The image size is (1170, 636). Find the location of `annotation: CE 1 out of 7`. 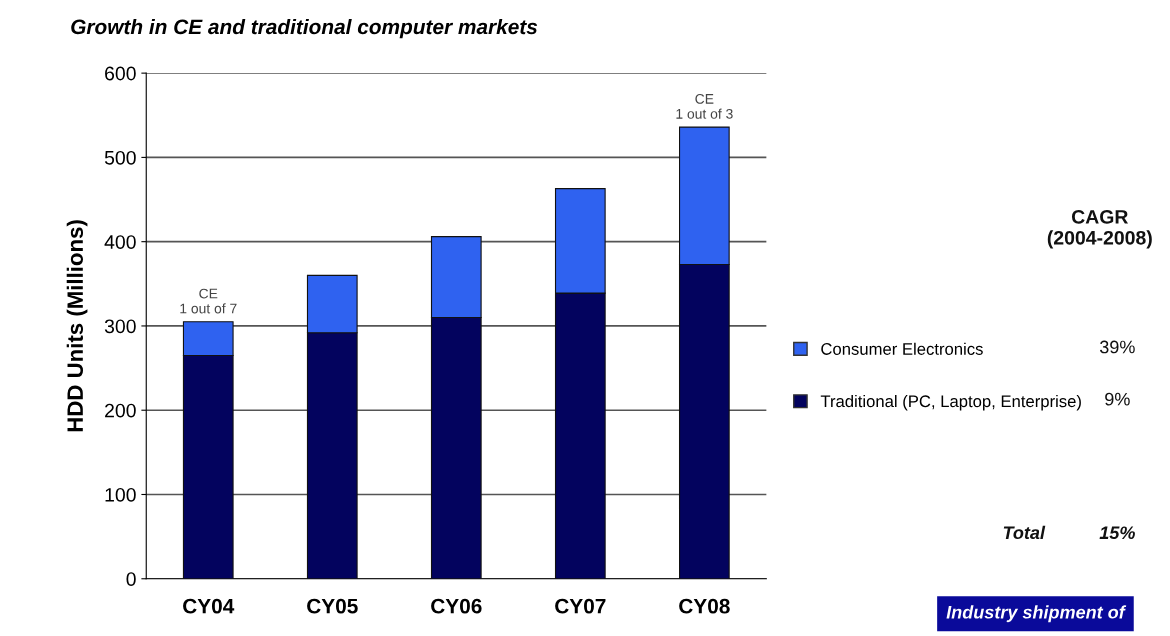

annotation: CE 1 out of 7 is located at coordinates (208, 301).